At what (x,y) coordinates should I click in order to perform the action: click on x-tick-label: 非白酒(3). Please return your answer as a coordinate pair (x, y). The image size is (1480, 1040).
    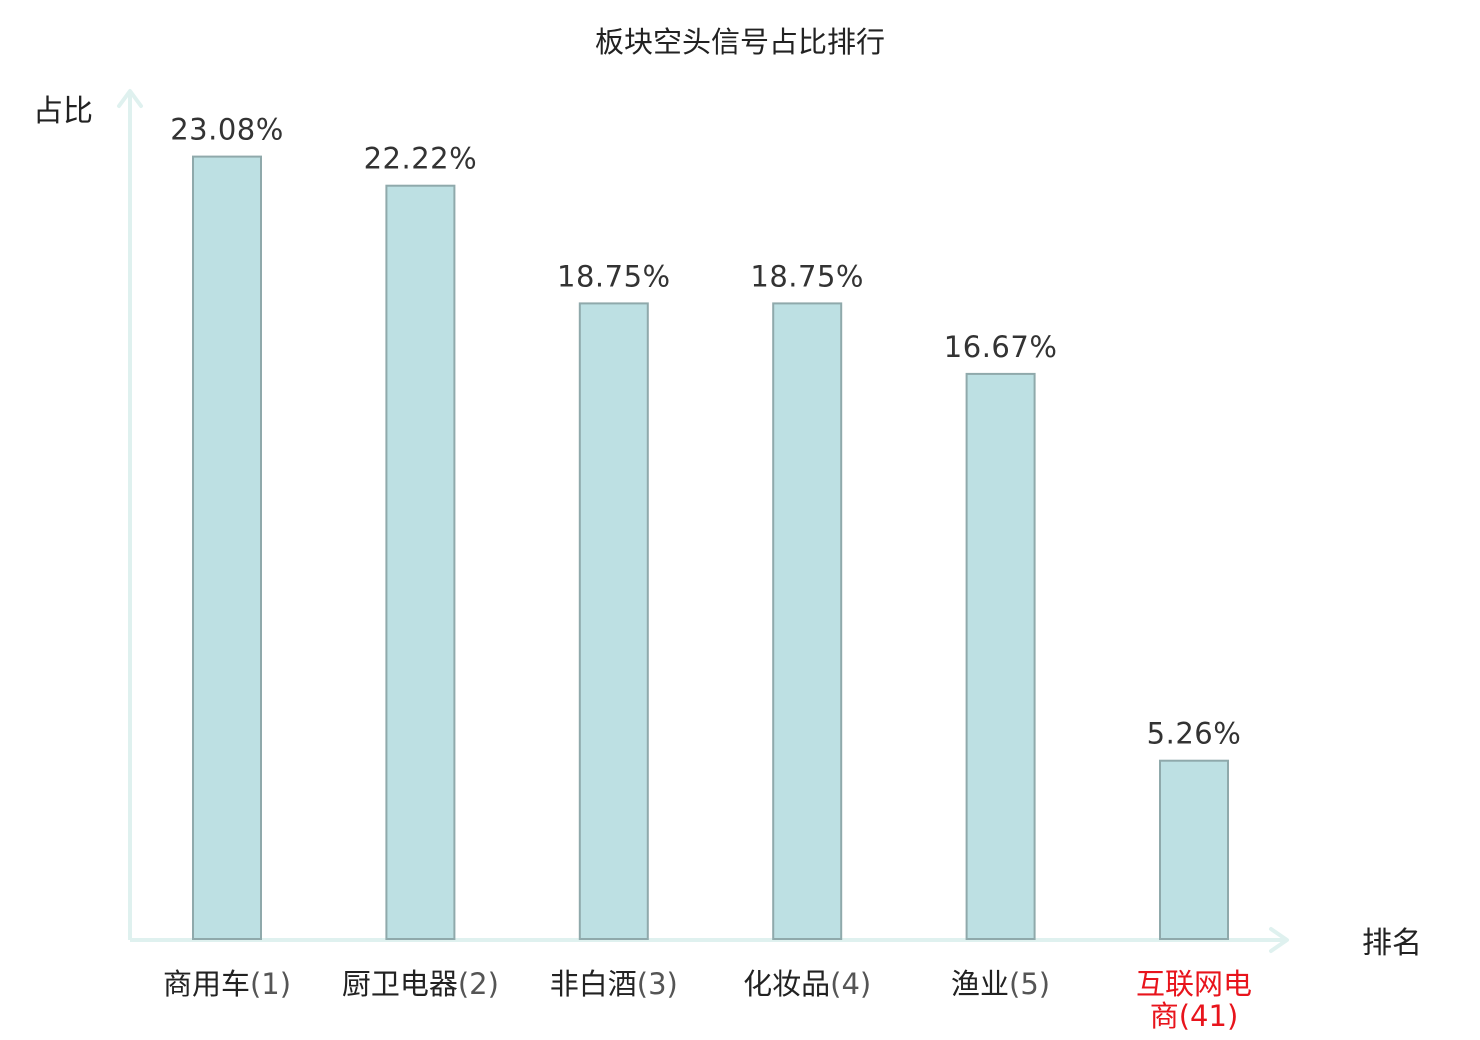
    Looking at the image, I should click on (614, 984).